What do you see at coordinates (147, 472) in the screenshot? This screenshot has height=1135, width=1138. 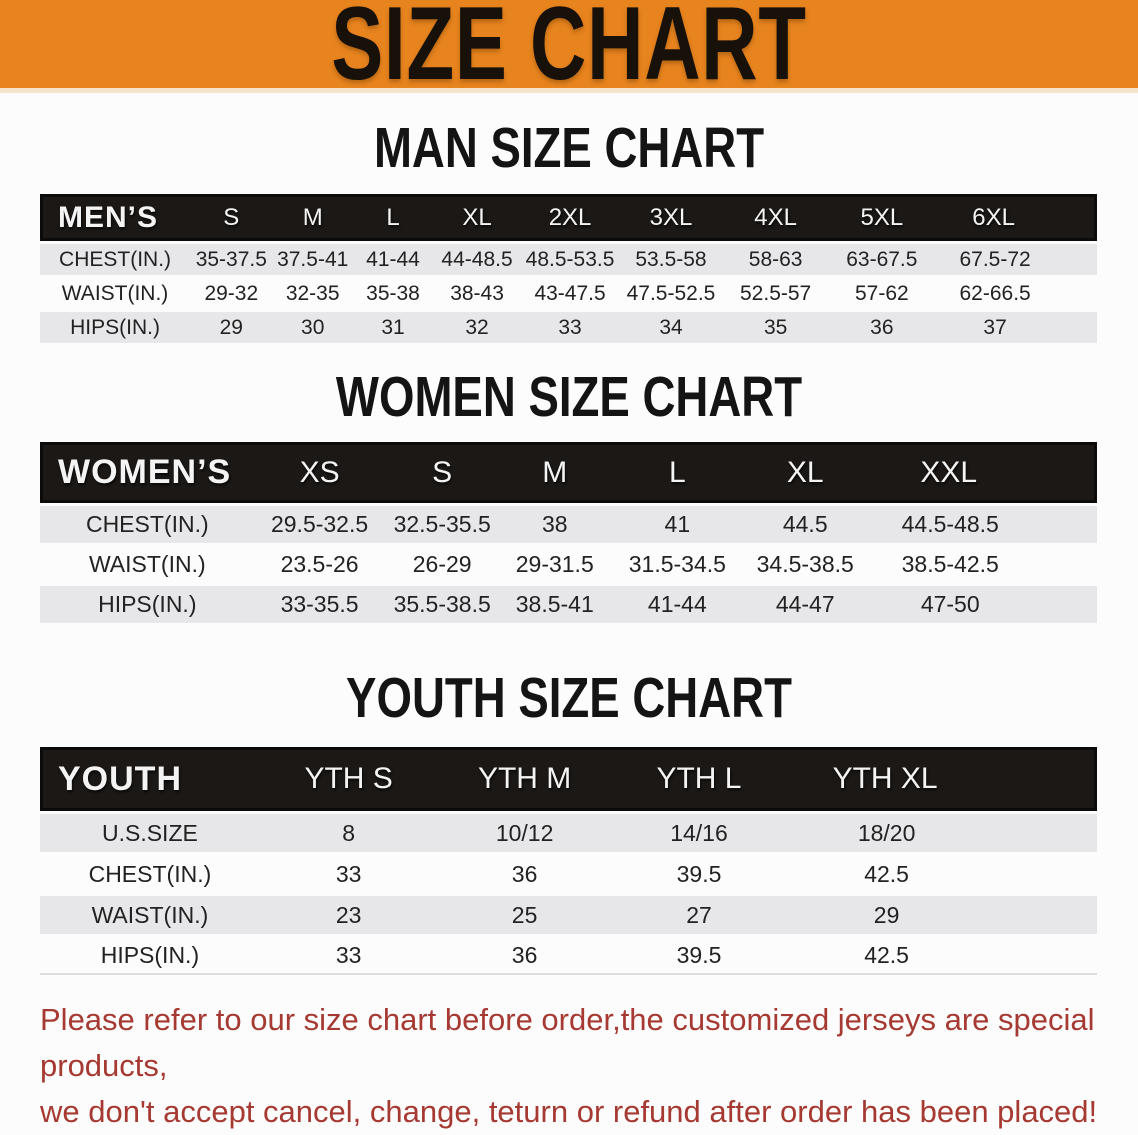 I see `table-corner-label: WOMEN’S` at bounding box center [147, 472].